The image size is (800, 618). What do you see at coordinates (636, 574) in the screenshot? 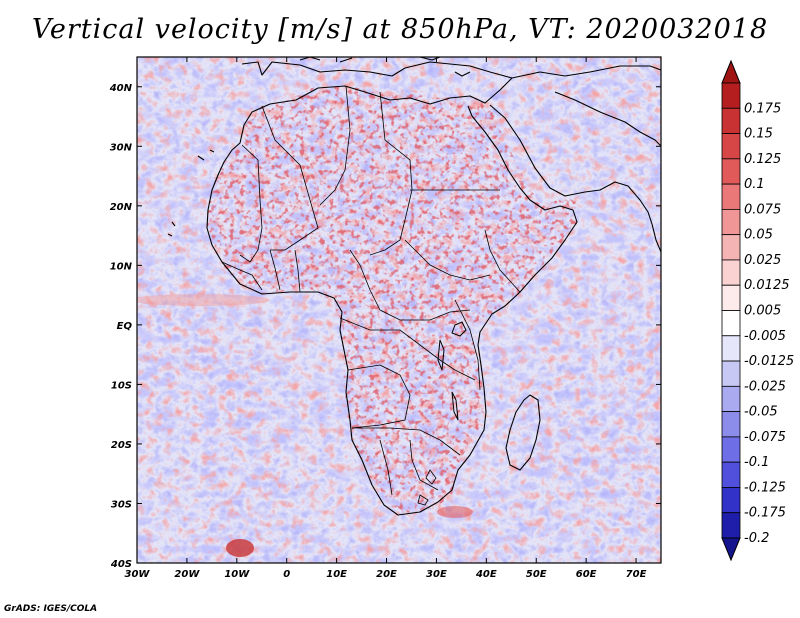
I see `lon-tick-label: 70E` at bounding box center [636, 574].